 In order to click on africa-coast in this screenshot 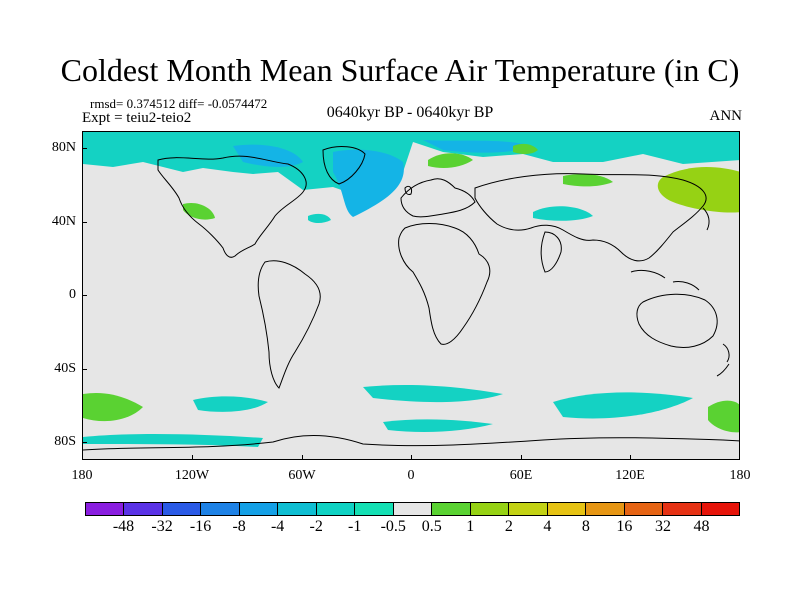, I will do `click(444, 284)`.